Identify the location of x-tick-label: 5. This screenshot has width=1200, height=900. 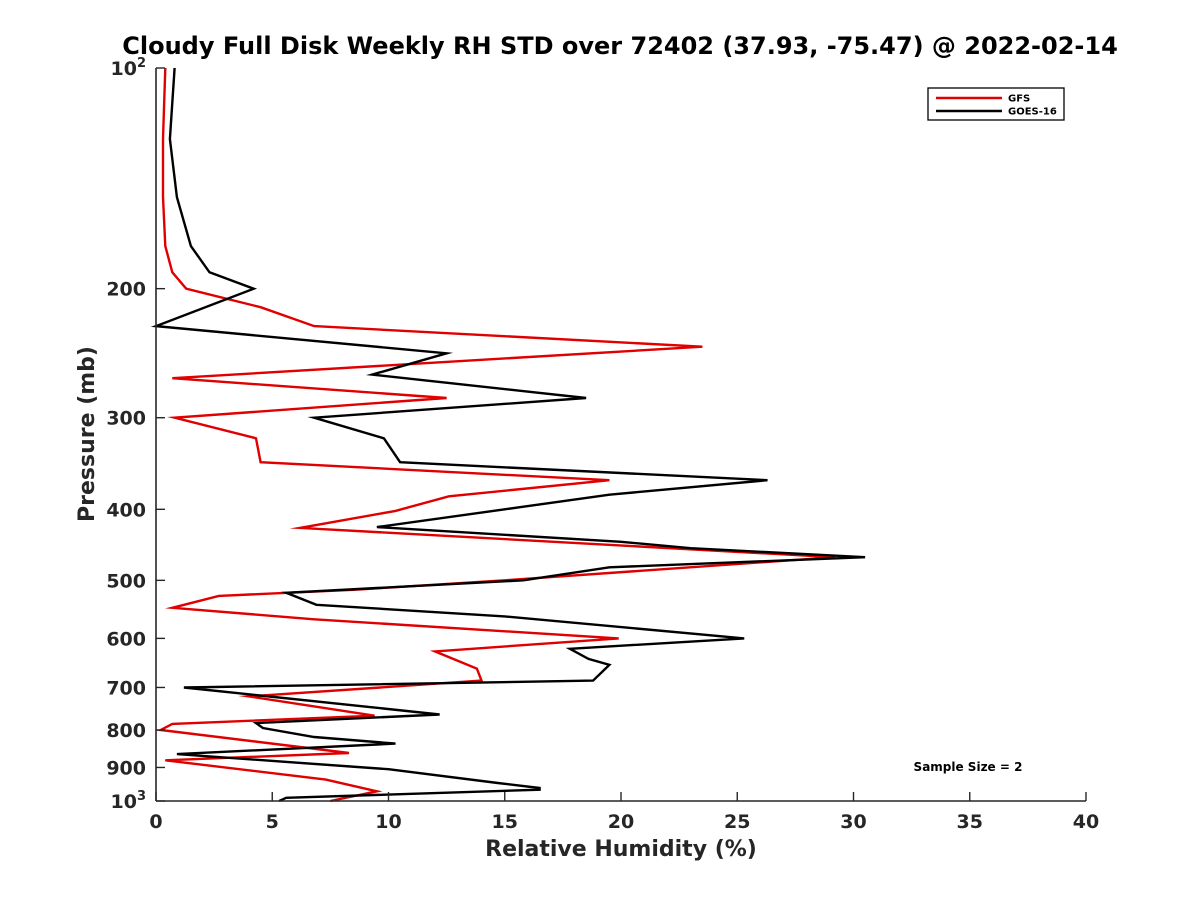
(272, 822).